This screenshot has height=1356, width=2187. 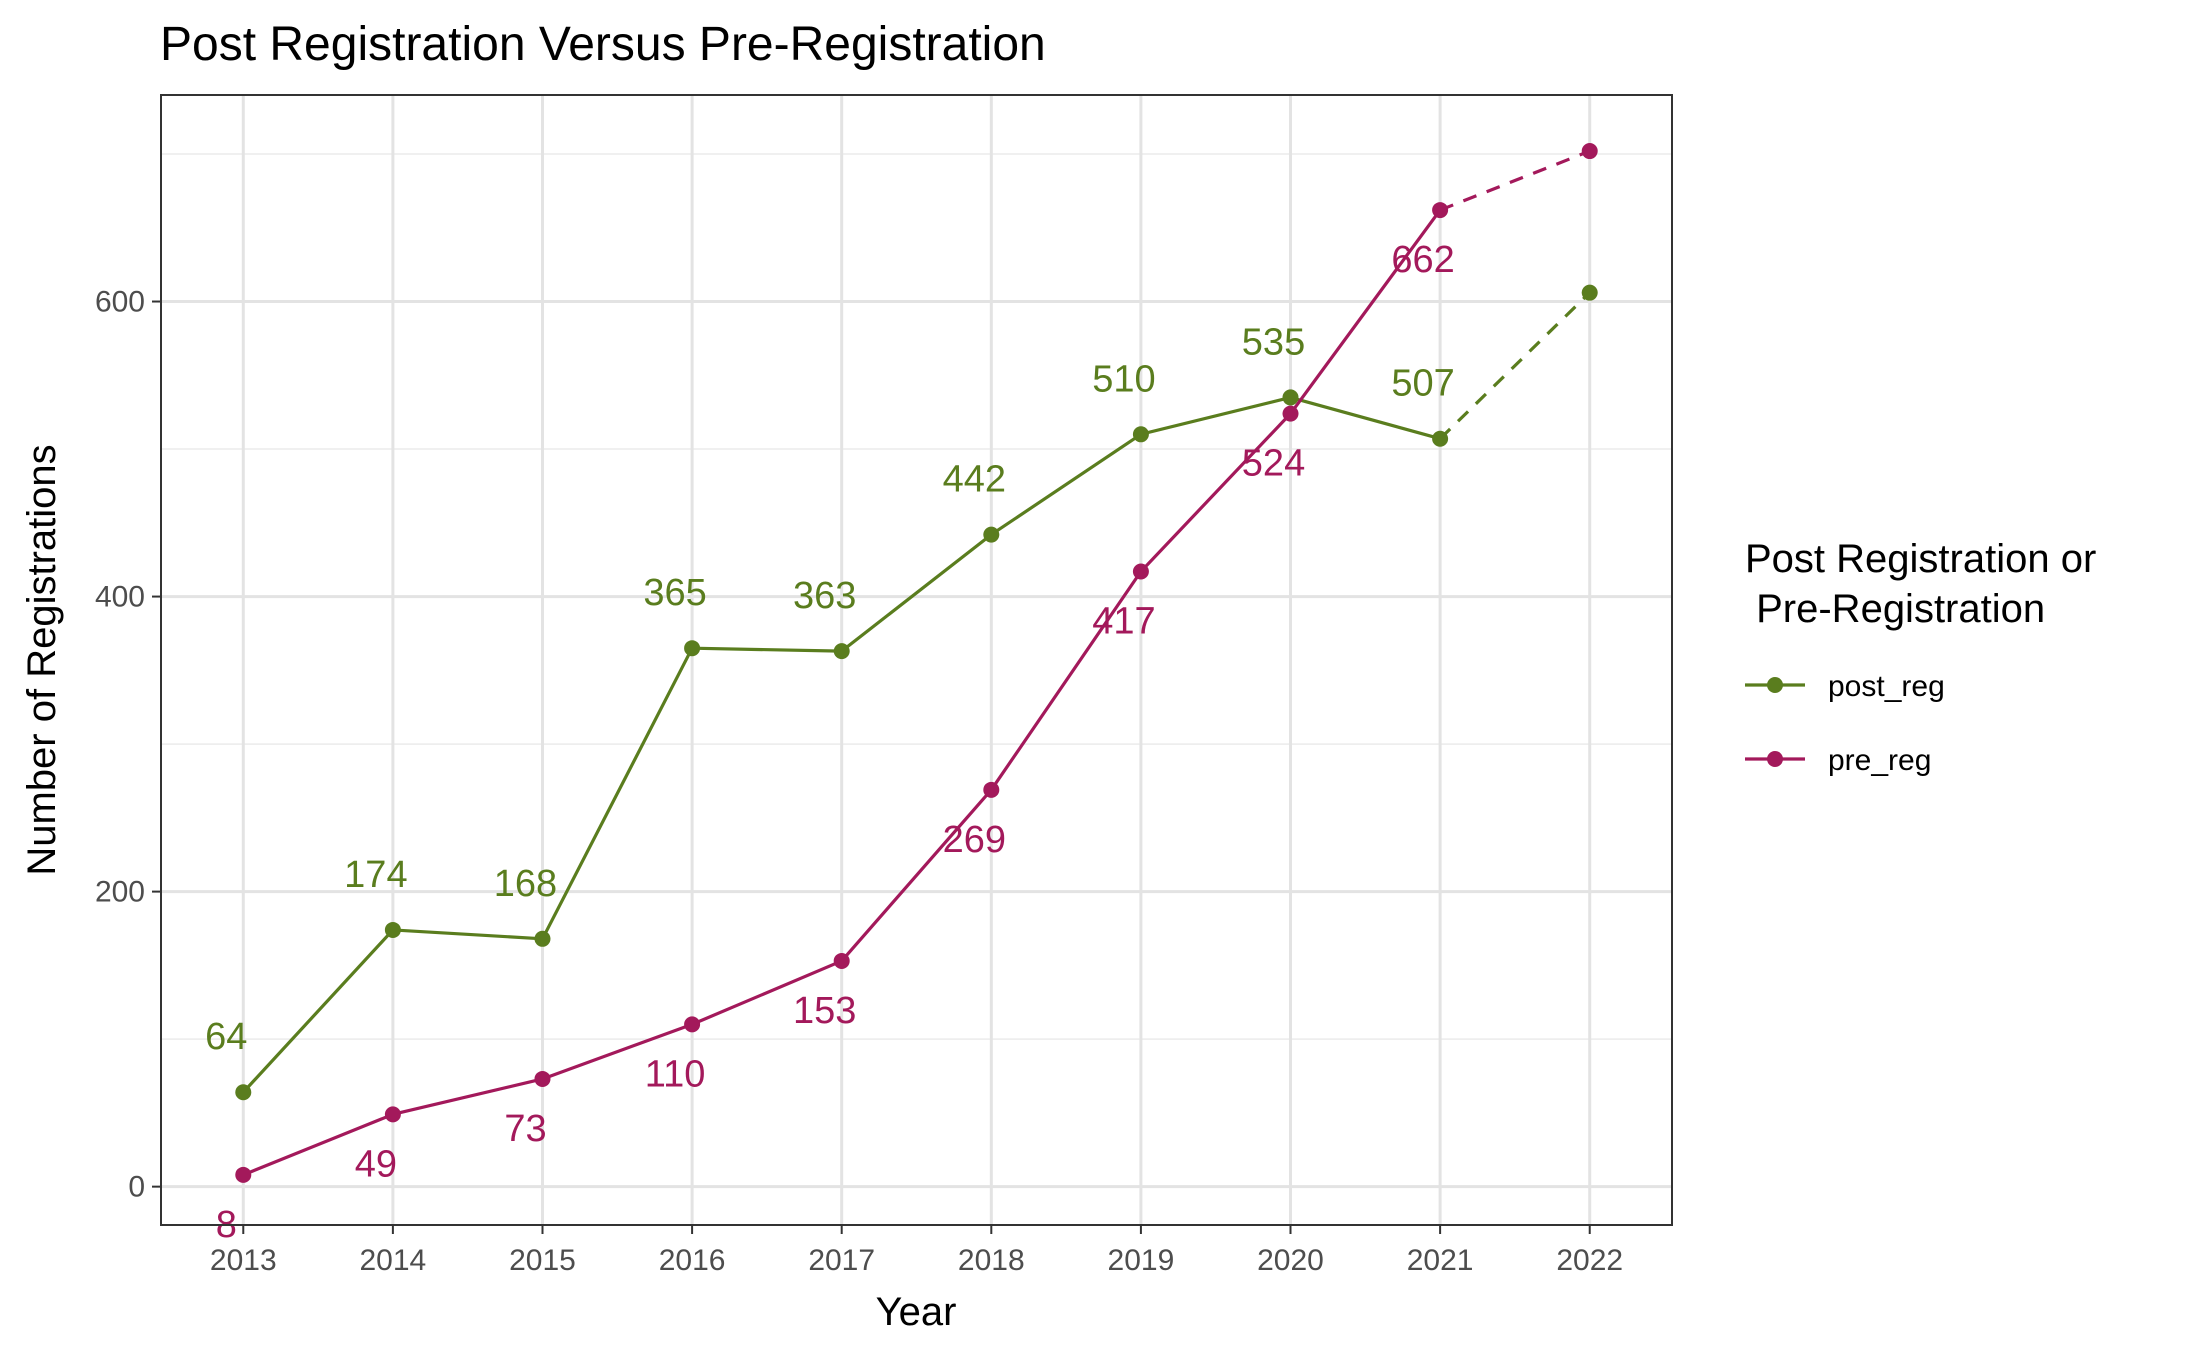 What do you see at coordinates (42, 659) in the screenshot?
I see `y-axis-title: Number of Registrations` at bounding box center [42, 659].